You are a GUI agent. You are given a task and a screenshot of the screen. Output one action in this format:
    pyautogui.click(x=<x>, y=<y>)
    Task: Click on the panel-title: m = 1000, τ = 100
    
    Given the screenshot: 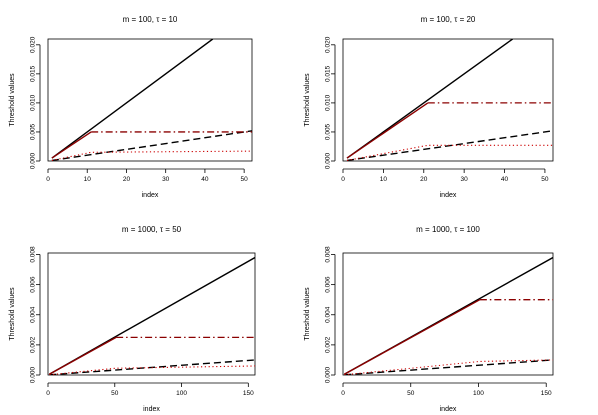 What is the action you would take?
    pyautogui.click(x=448, y=229)
    